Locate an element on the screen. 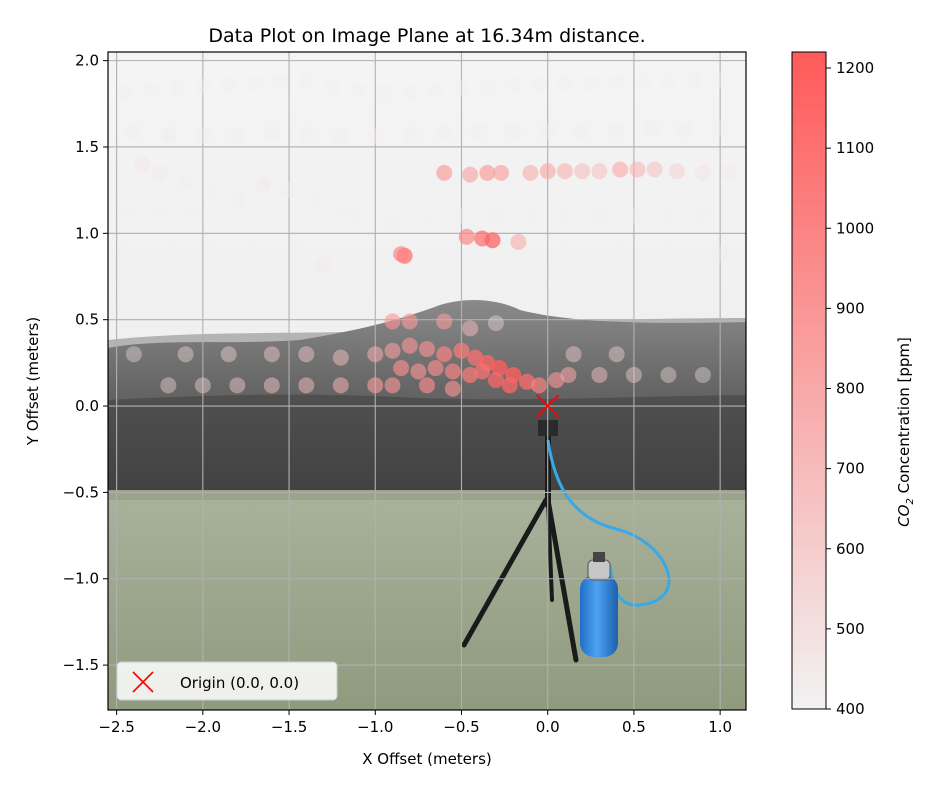 Image resolution: width=947 pixels, height=800 pixels. y-tick-label: −1.0 is located at coordinates (81, 579).